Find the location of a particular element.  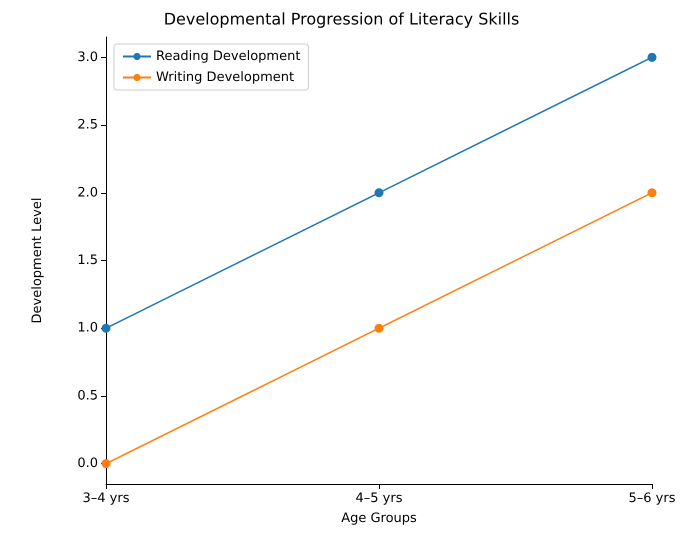

y-tick-label: 1.5 is located at coordinates (87, 260).